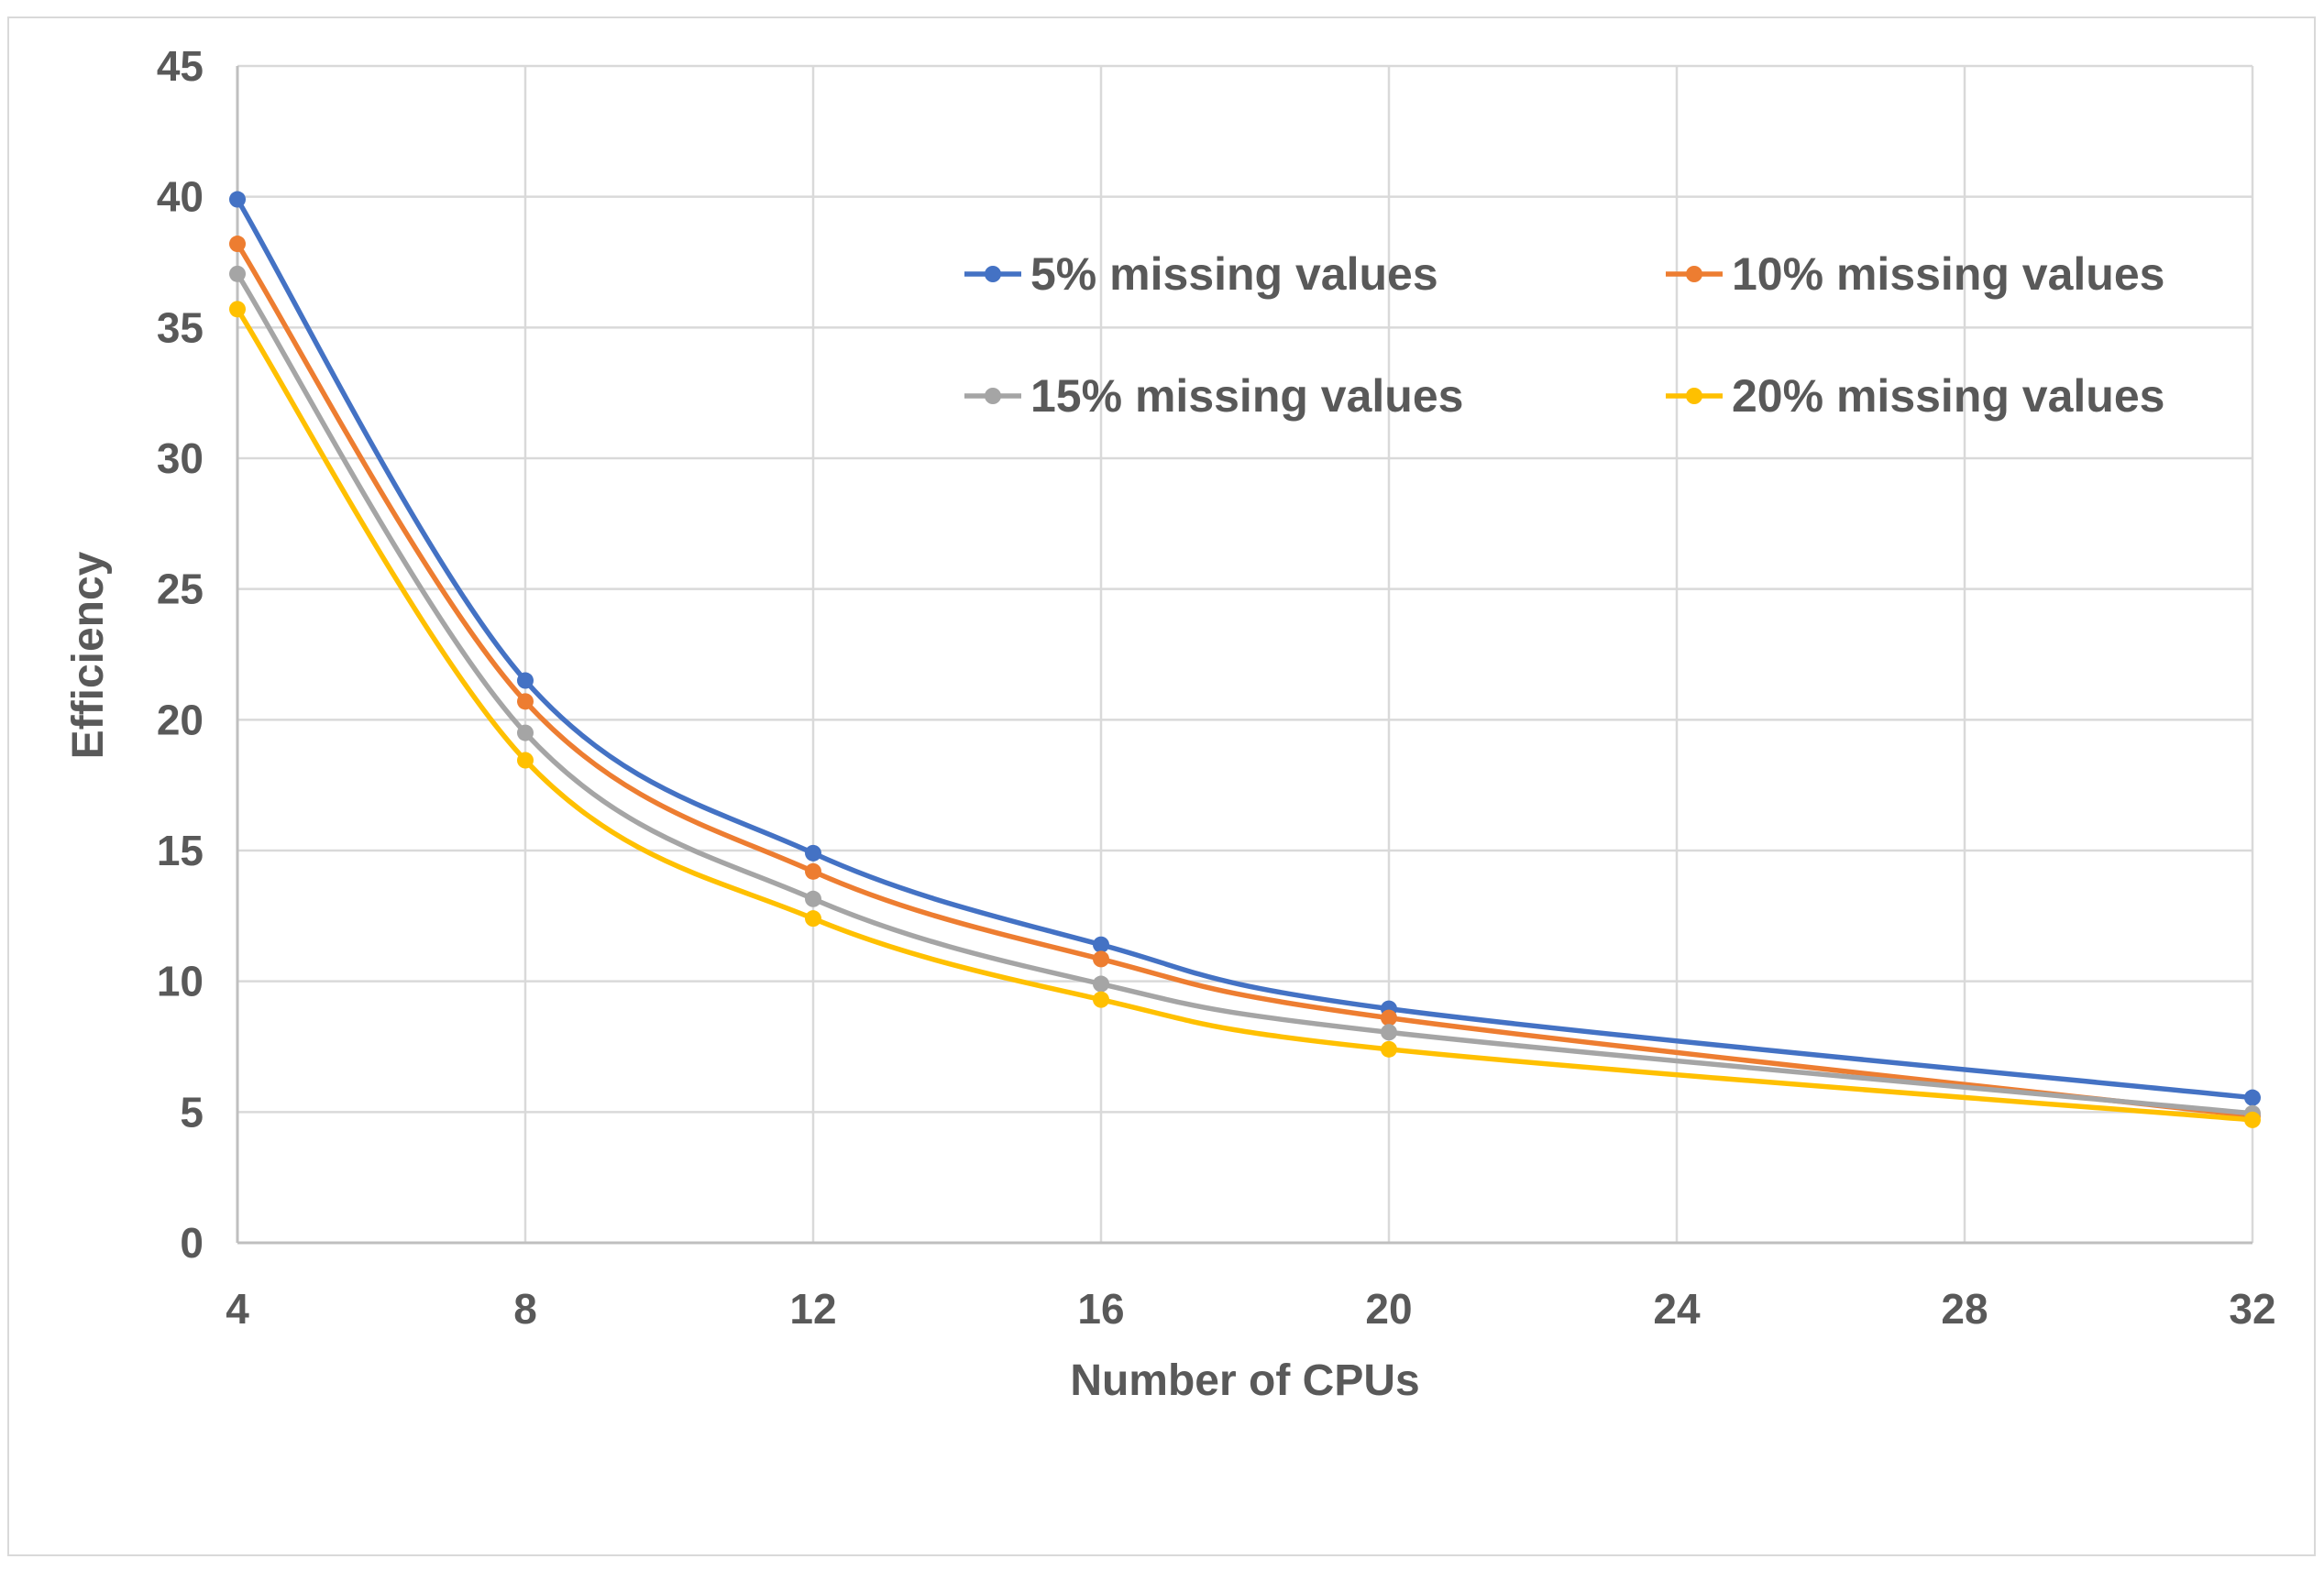 Image resolution: width=2324 pixels, height=1570 pixels. What do you see at coordinates (180, 327) in the screenshot?
I see `y-tick-label: 35` at bounding box center [180, 327].